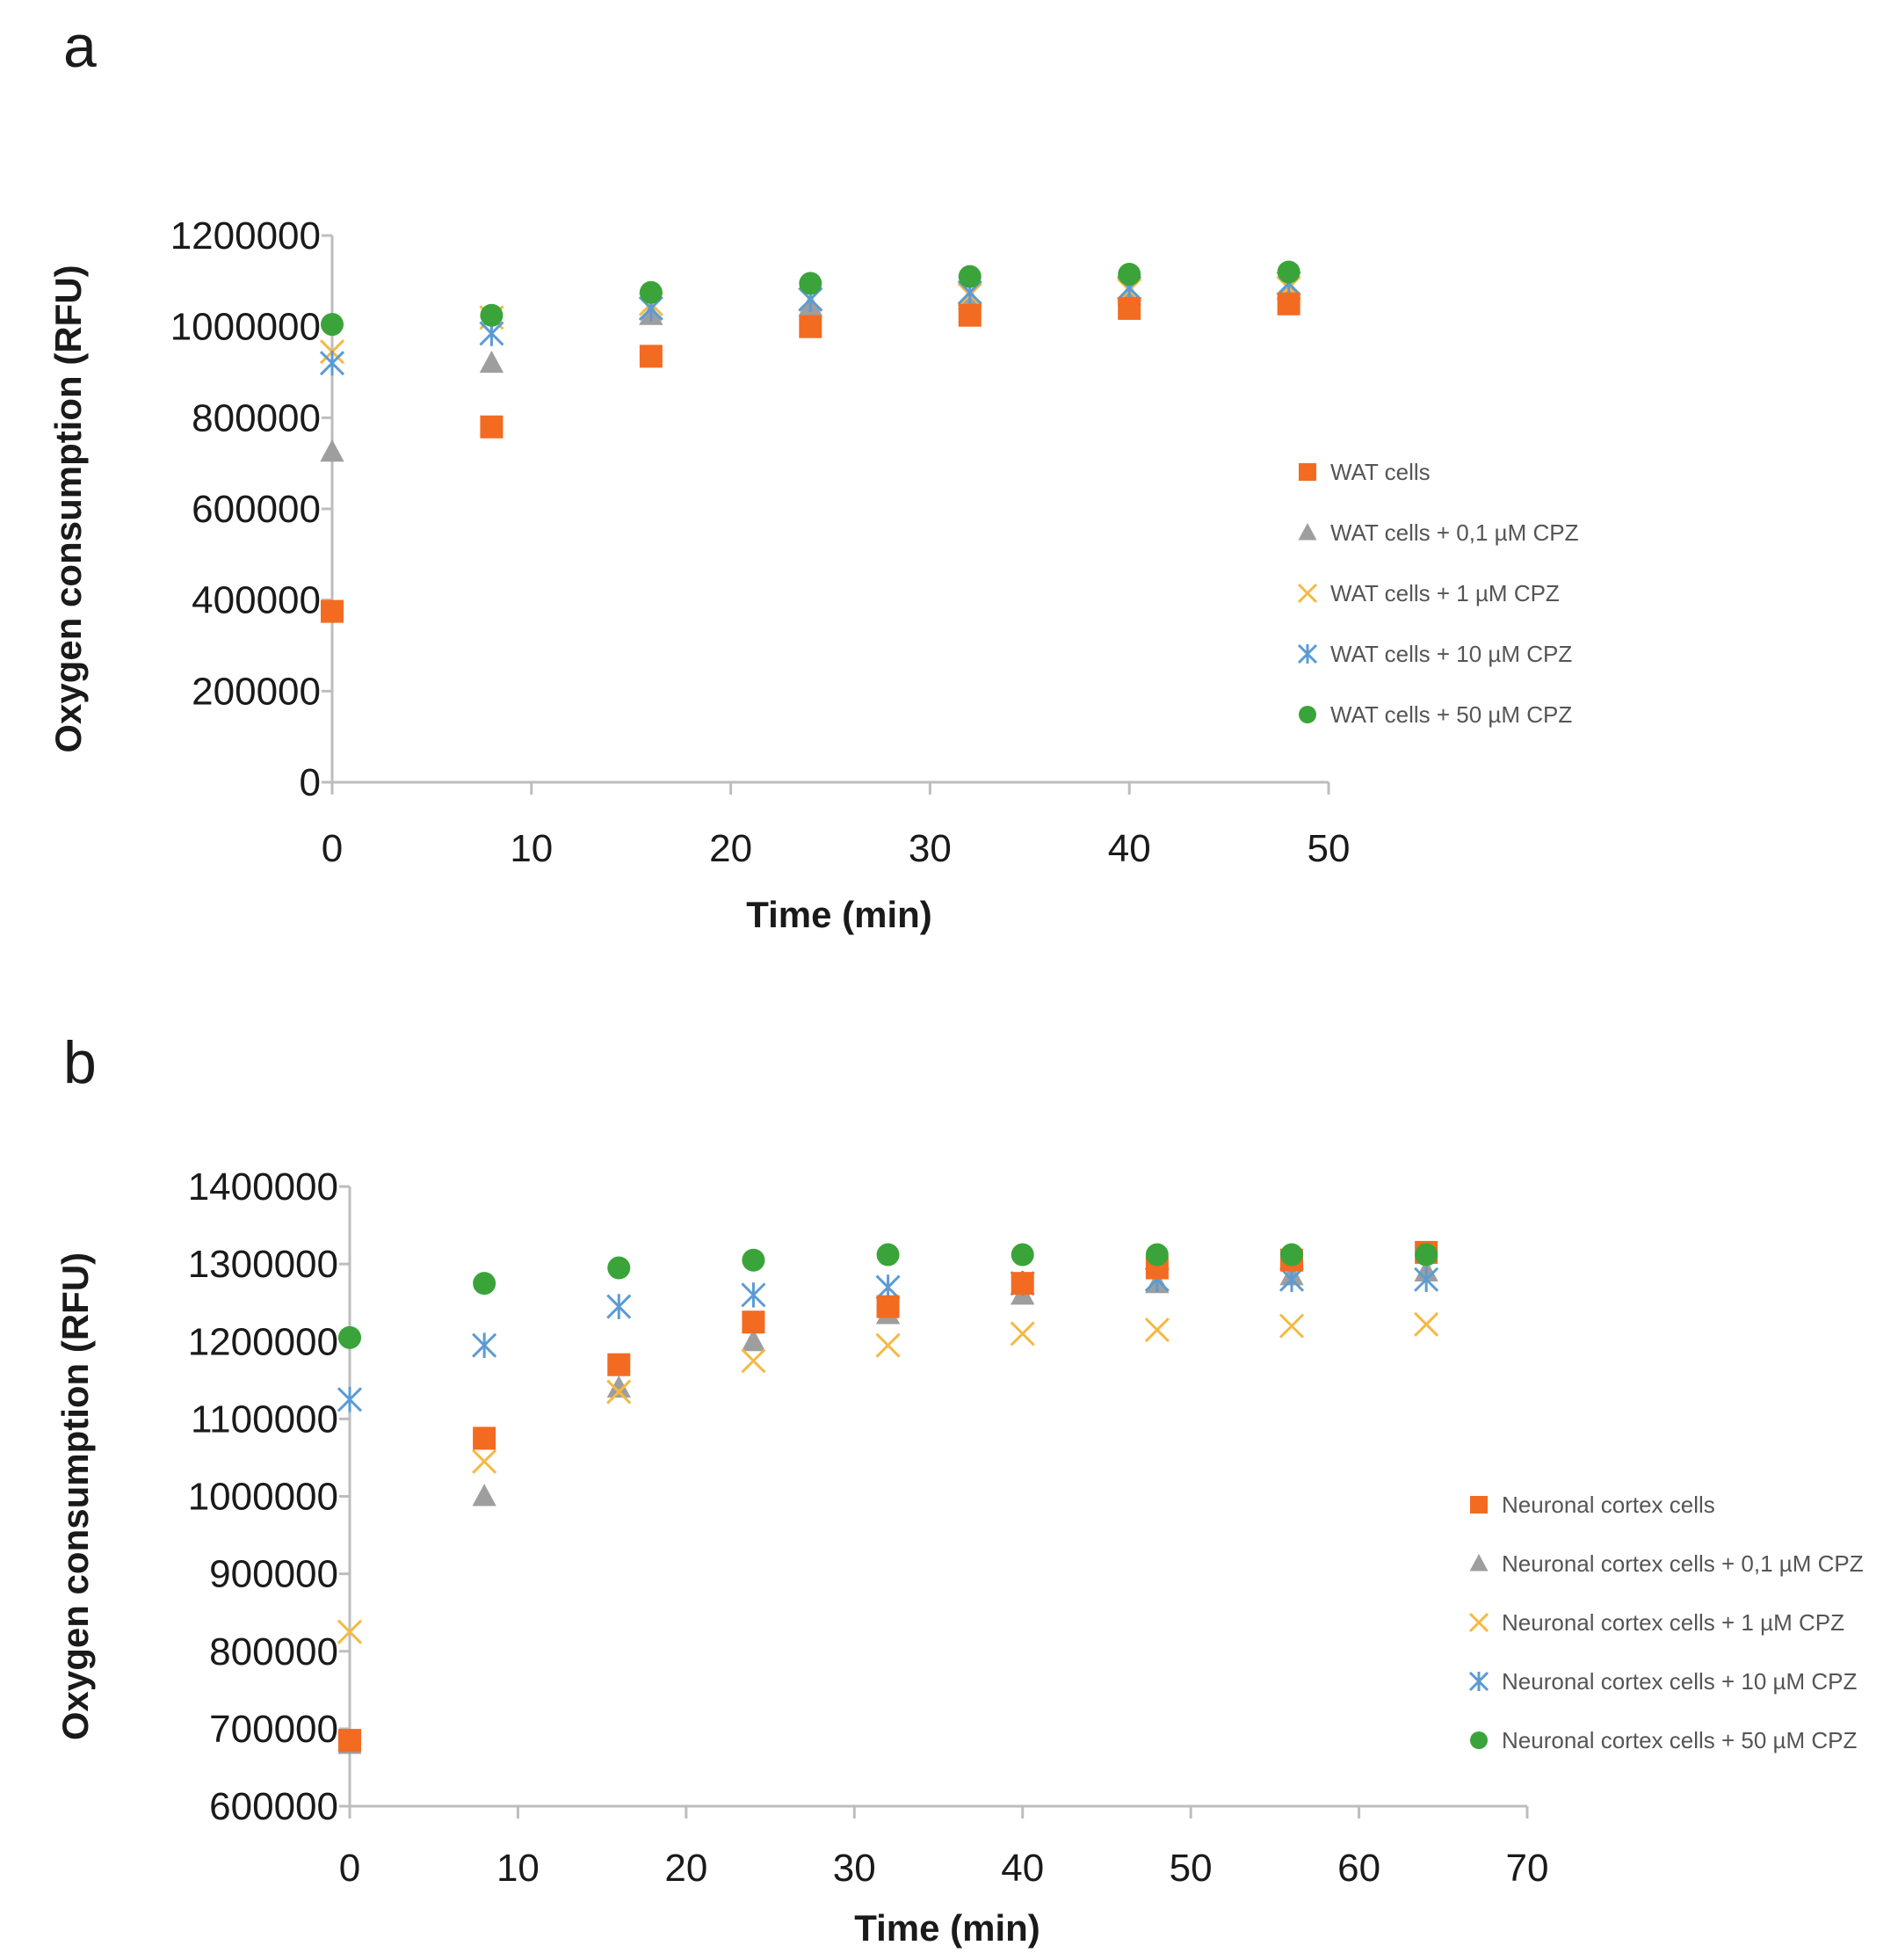  Describe the element at coordinates (1380, 472) in the screenshot. I see `legend-label: WAT cells` at that location.